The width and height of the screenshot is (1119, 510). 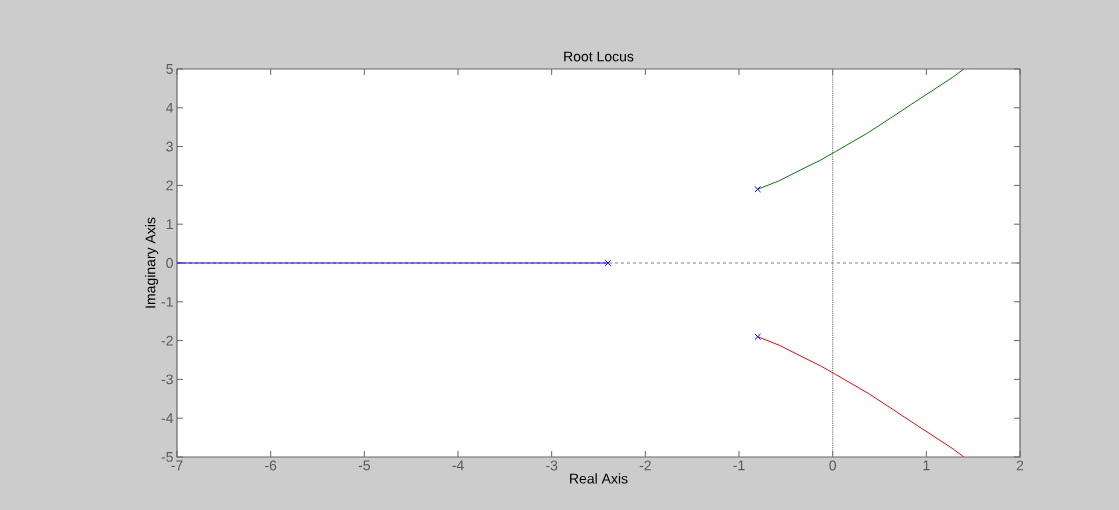 I want to click on x-tick-label: -5, so click(x=364, y=465).